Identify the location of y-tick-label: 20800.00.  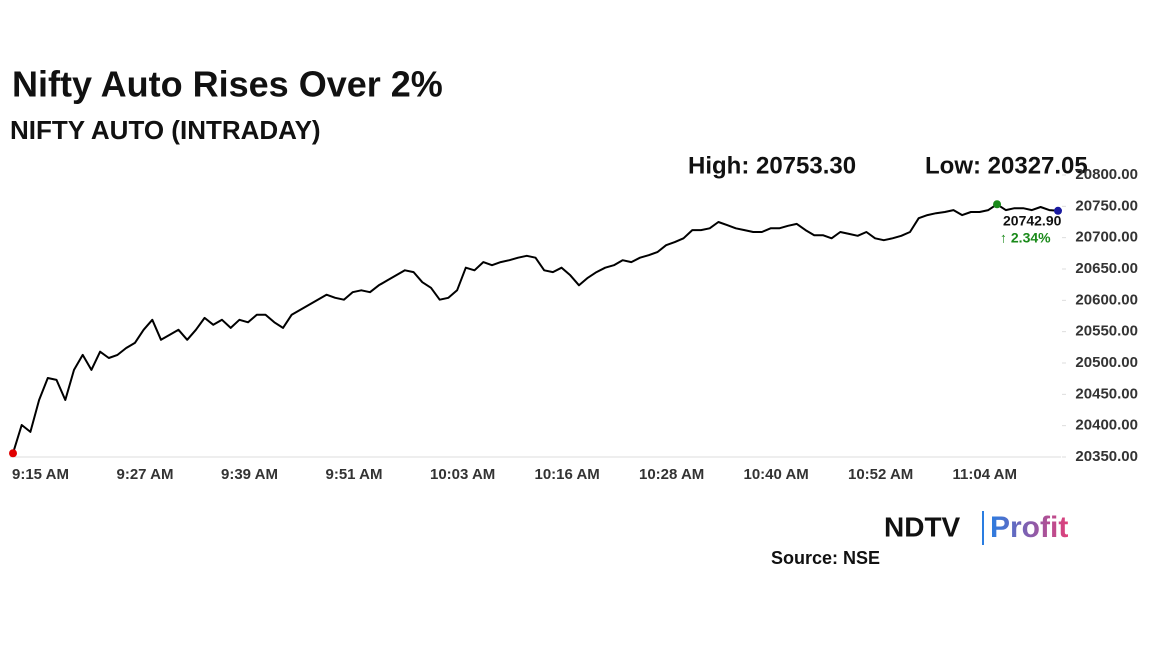
(1106, 174).